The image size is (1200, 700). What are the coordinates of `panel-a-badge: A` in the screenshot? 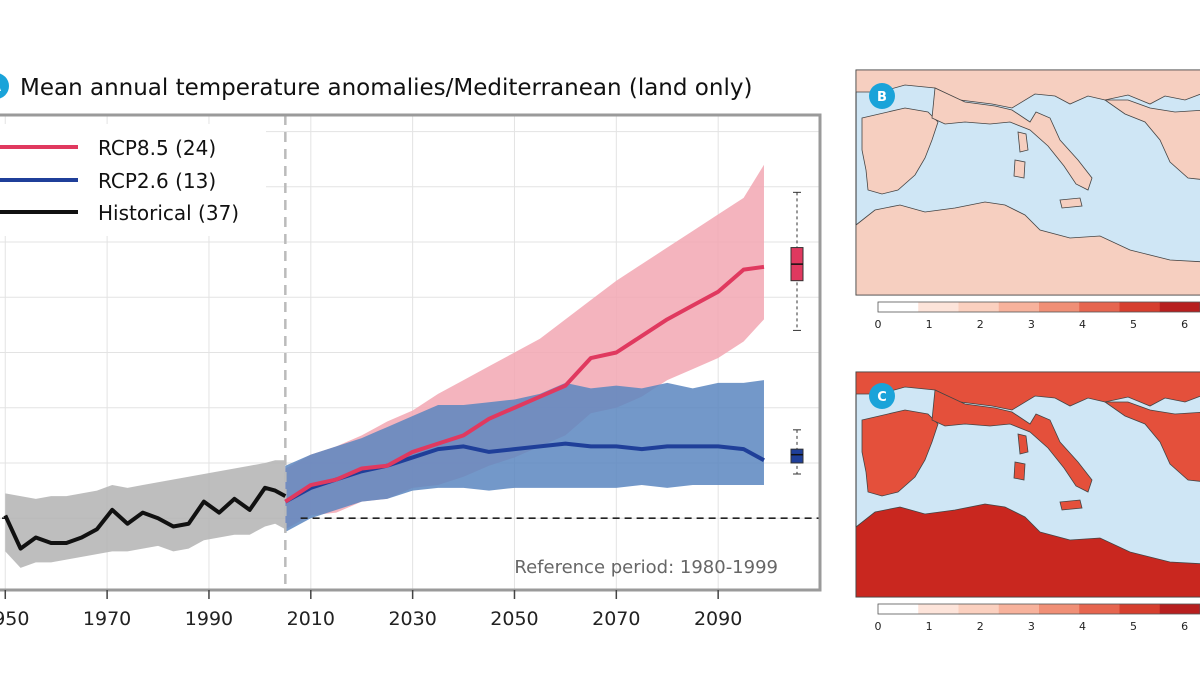 It's located at (4, 86).